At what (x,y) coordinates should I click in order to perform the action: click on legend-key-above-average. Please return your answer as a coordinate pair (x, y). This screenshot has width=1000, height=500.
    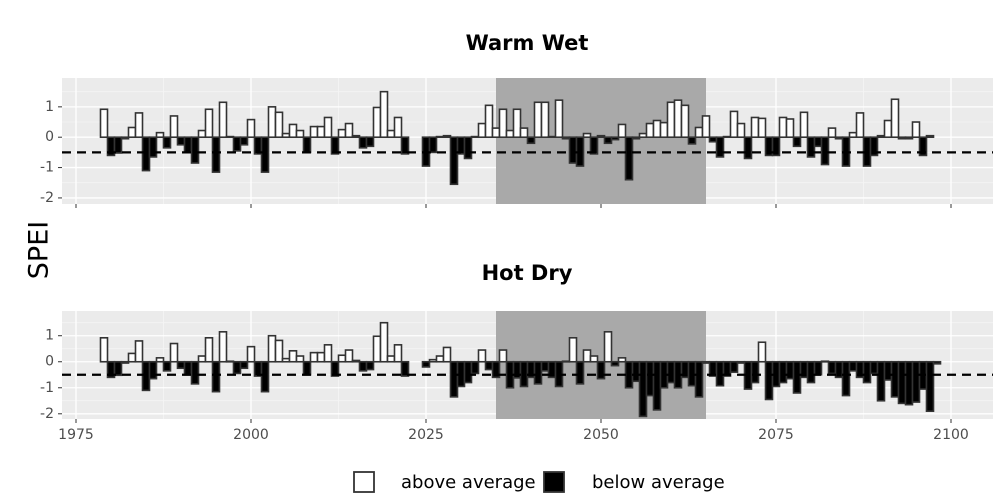
    Looking at the image, I should click on (364, 482).